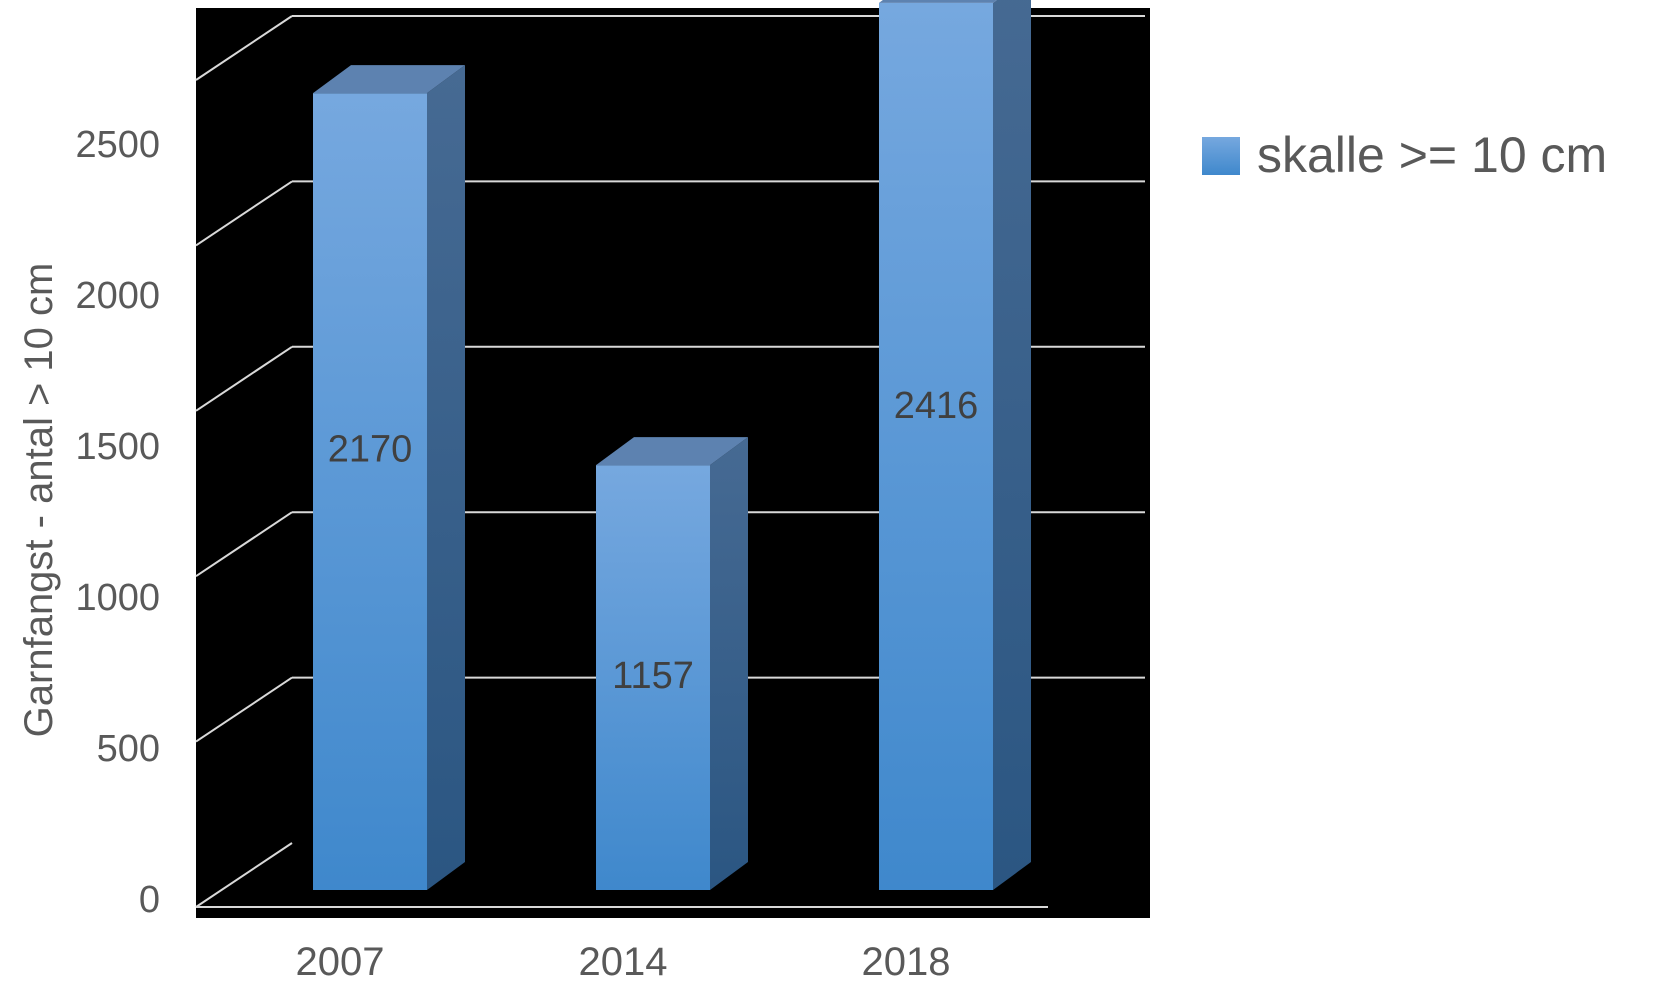 The width and height of the screenshot is (1667, 994). What do you see at coordinates (938, 1) in the screenshot?
I see `bar-top-2018` at bounding box center [938, 1].